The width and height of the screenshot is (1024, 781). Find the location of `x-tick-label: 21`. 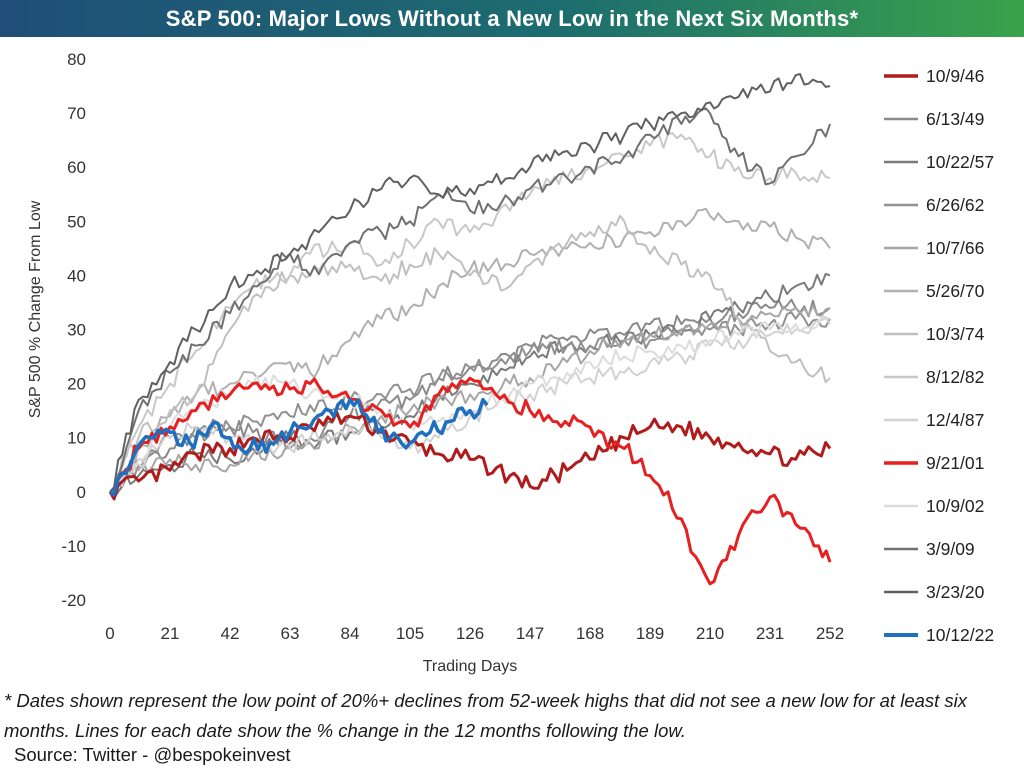

x-tick-label: 21 is located at coordinates (170, 633).